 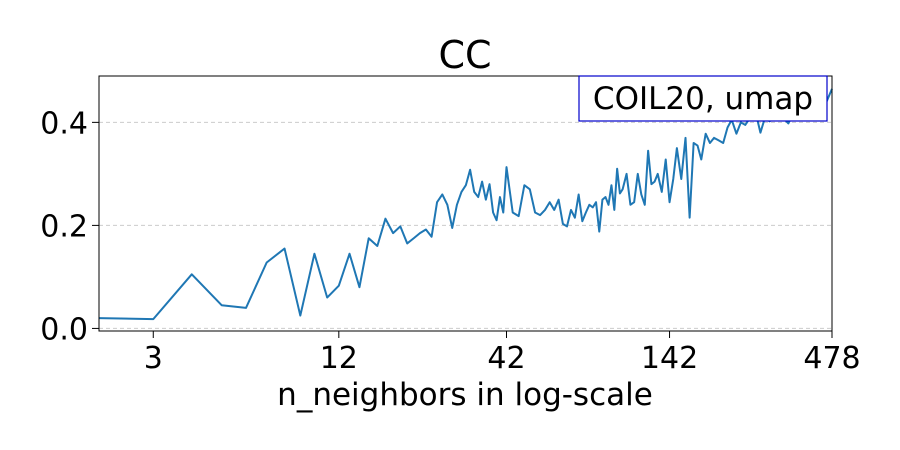 What do you see at coordinates (465, 395) in the screenshot?
I see `x-axis-label: n_neighbors in log-scale` at bounding box center [465, 395].